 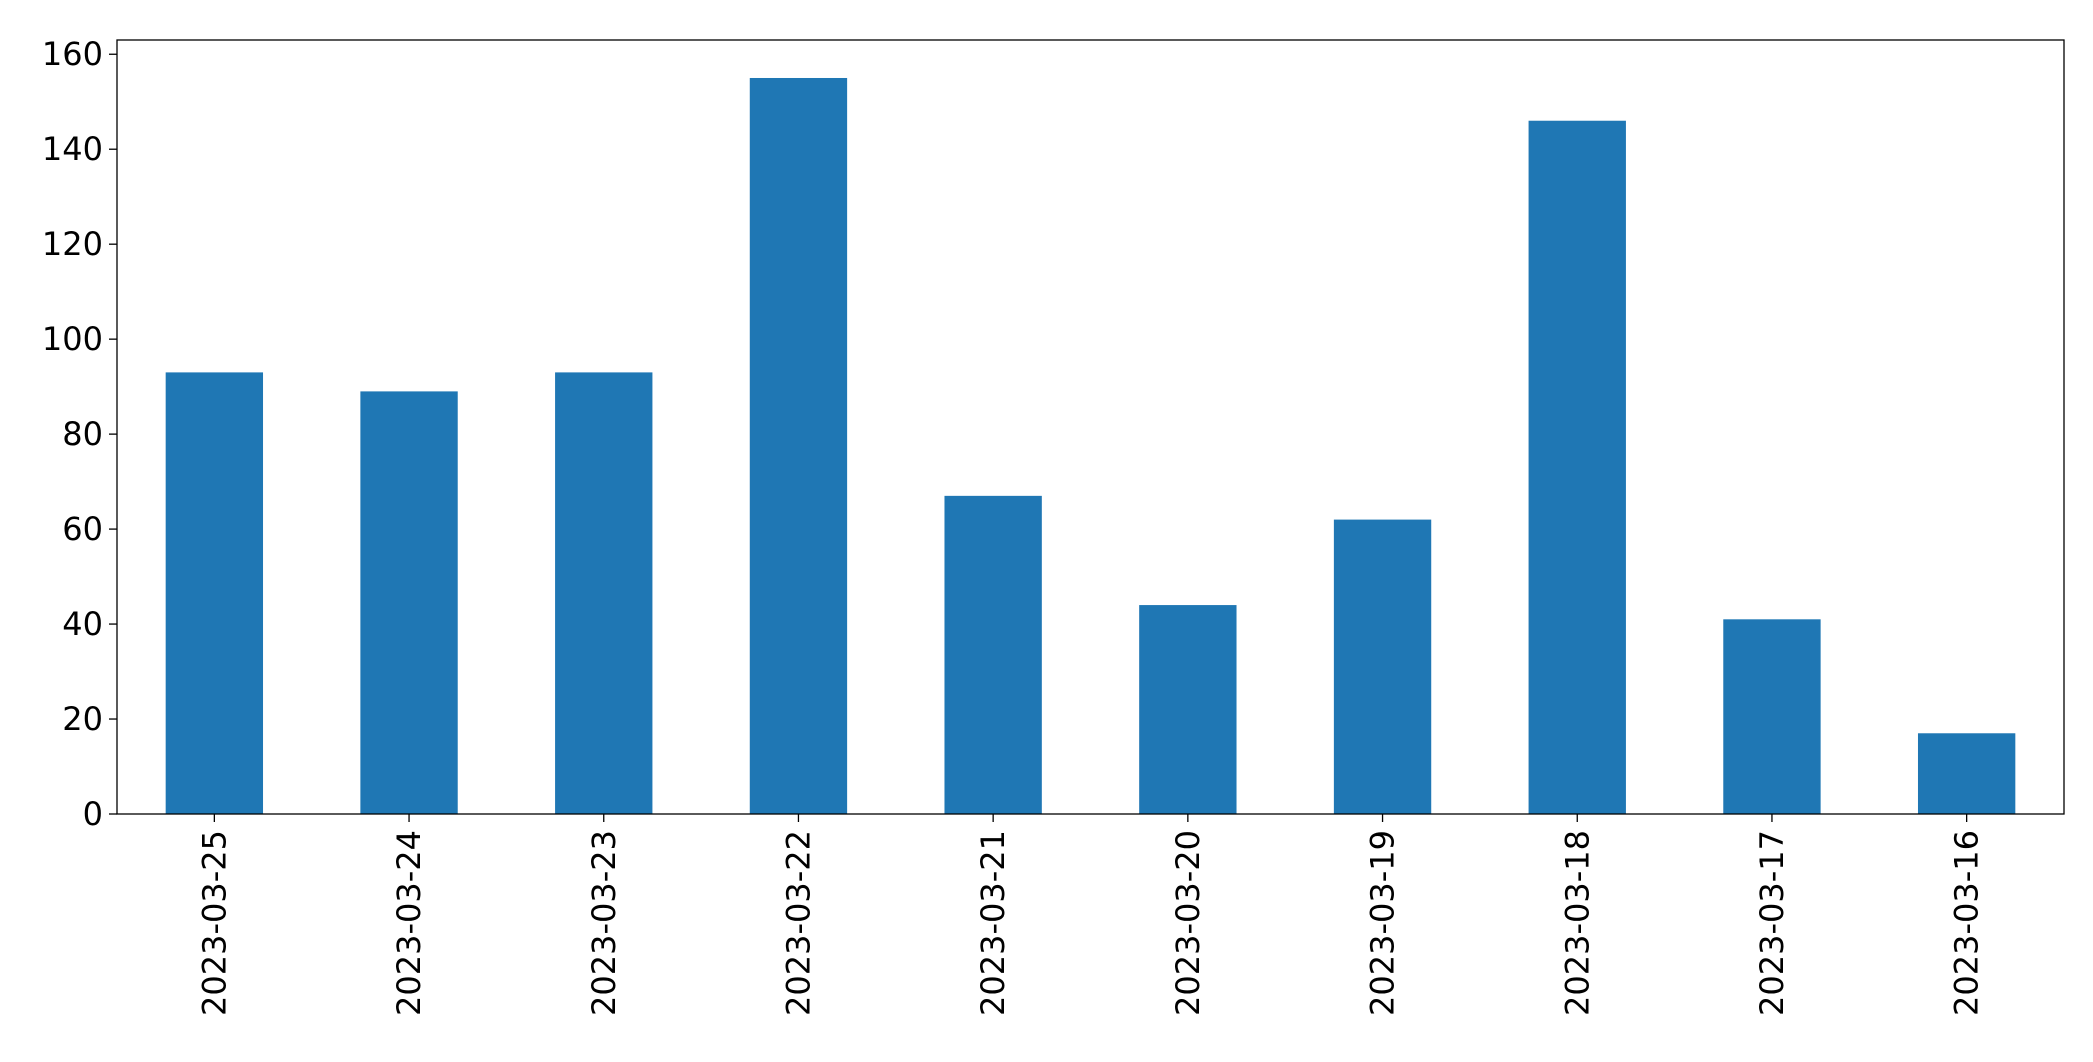 What do you see at coordinates (82, 624) in the screenshot?
I see `y-tick-label: 40` at bounding box center [82, 624].